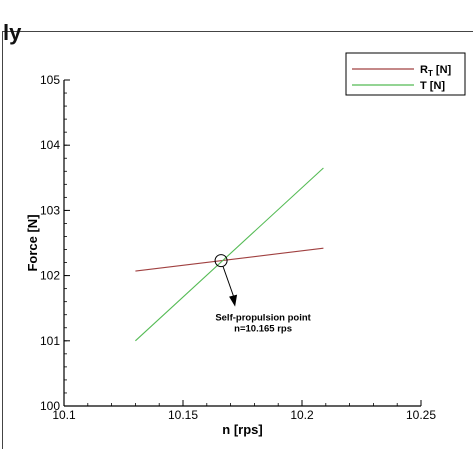  Describe the element at coordinates (432, 86) in the screenshot. I see `legend-label-1: T [N]` at that location.